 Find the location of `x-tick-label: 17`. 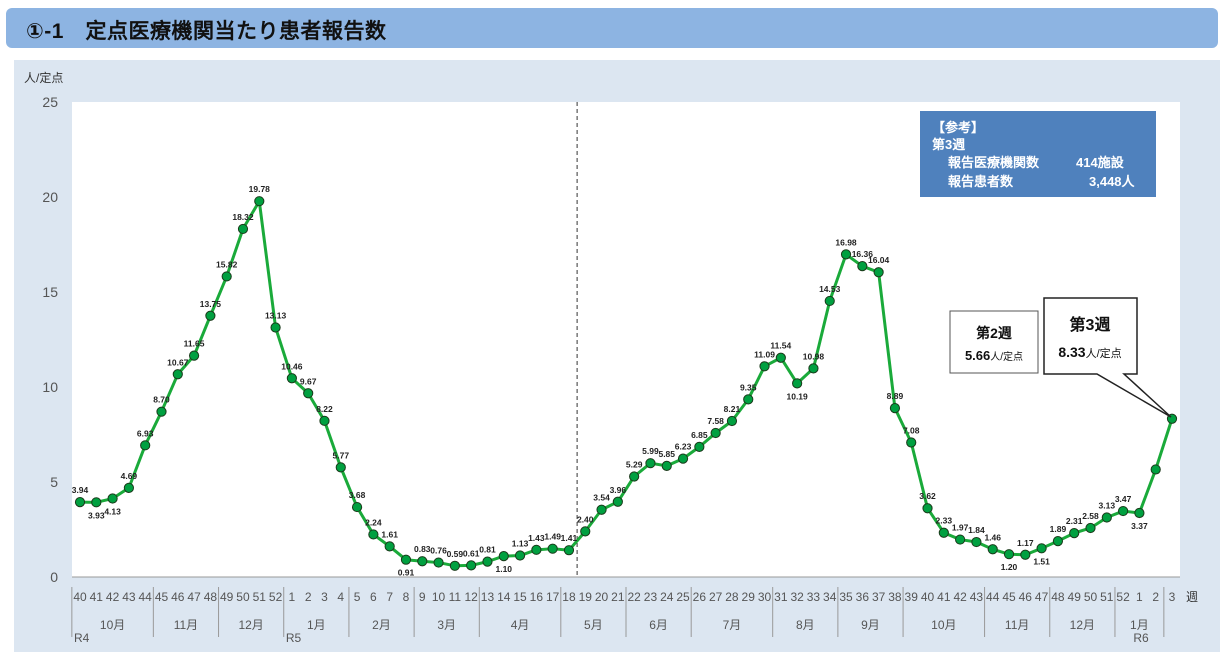

x-tick-label: 17 is located at coordinates (553, 597).